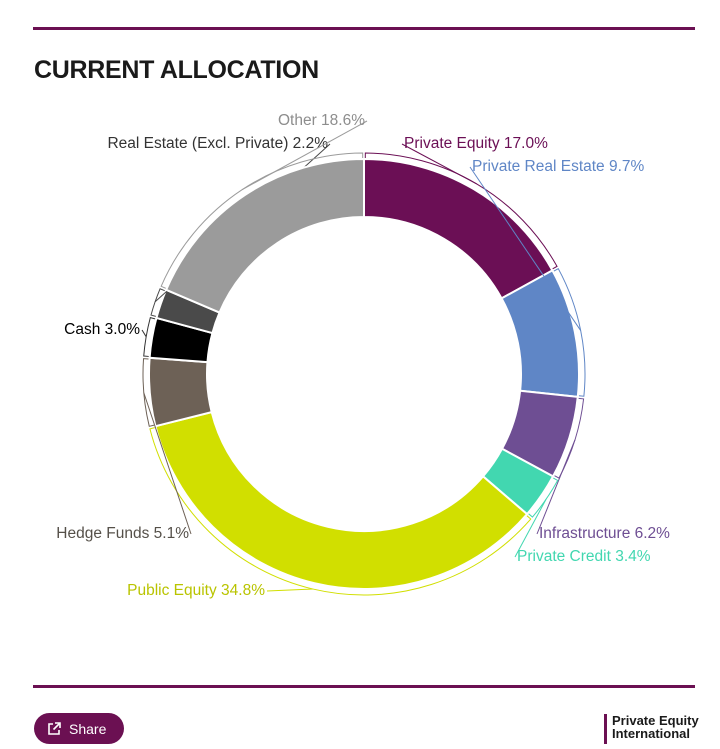 Image resolution: width=720 pixels, height=749 pixels. What do you see at coordinates (264, 235) in the screenshot?
I see `slice-other` at bounding box center [264, 235].